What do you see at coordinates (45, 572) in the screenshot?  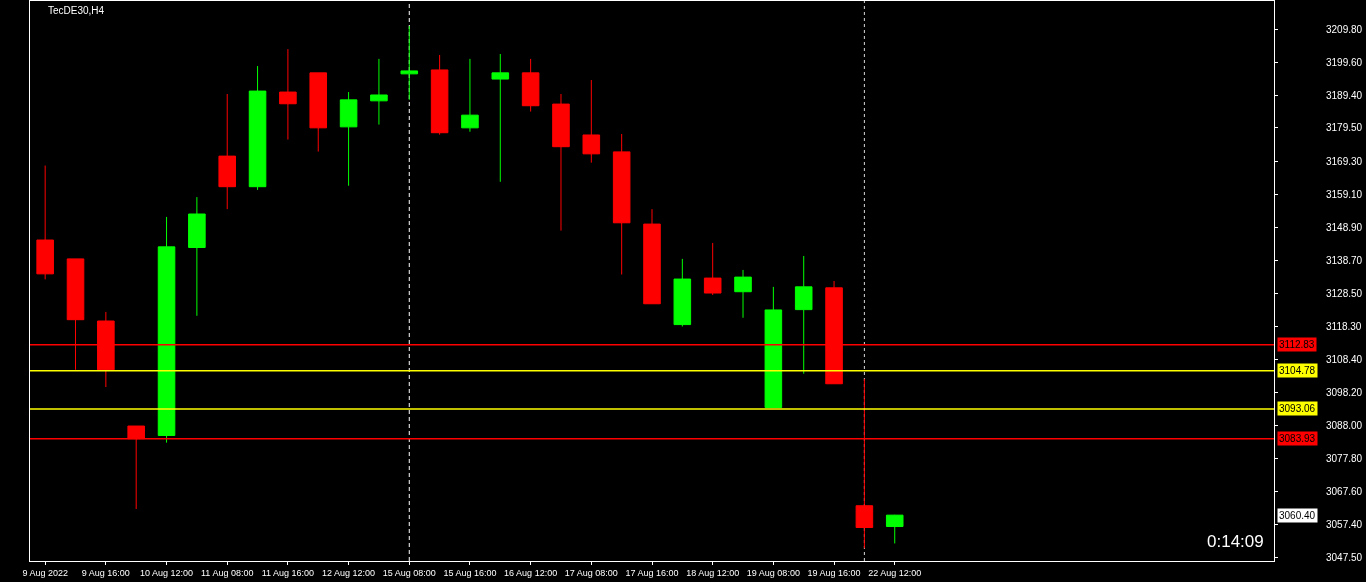 I see `x-tick-label: 9 Aug 2022` at bounding box center [45, 572].